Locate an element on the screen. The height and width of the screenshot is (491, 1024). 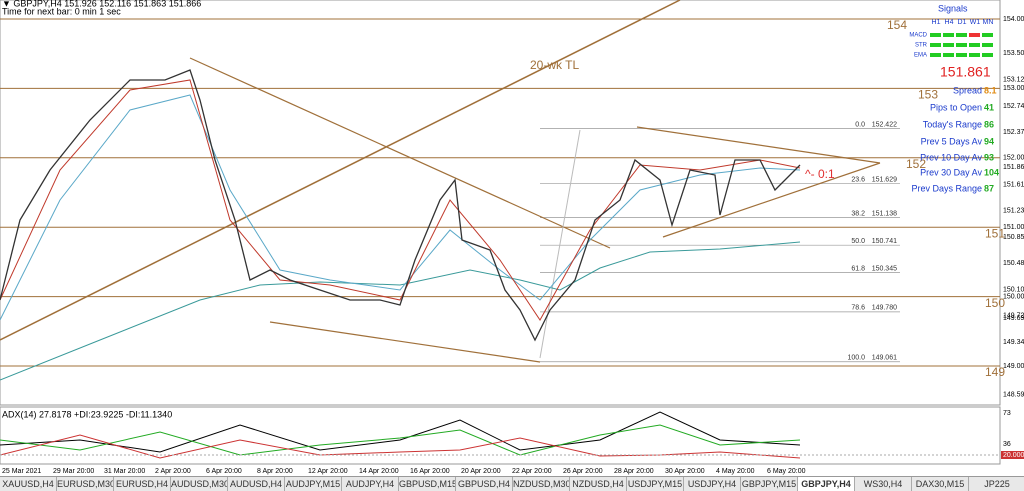
plus-di-line is located at coordinates (400, 440).